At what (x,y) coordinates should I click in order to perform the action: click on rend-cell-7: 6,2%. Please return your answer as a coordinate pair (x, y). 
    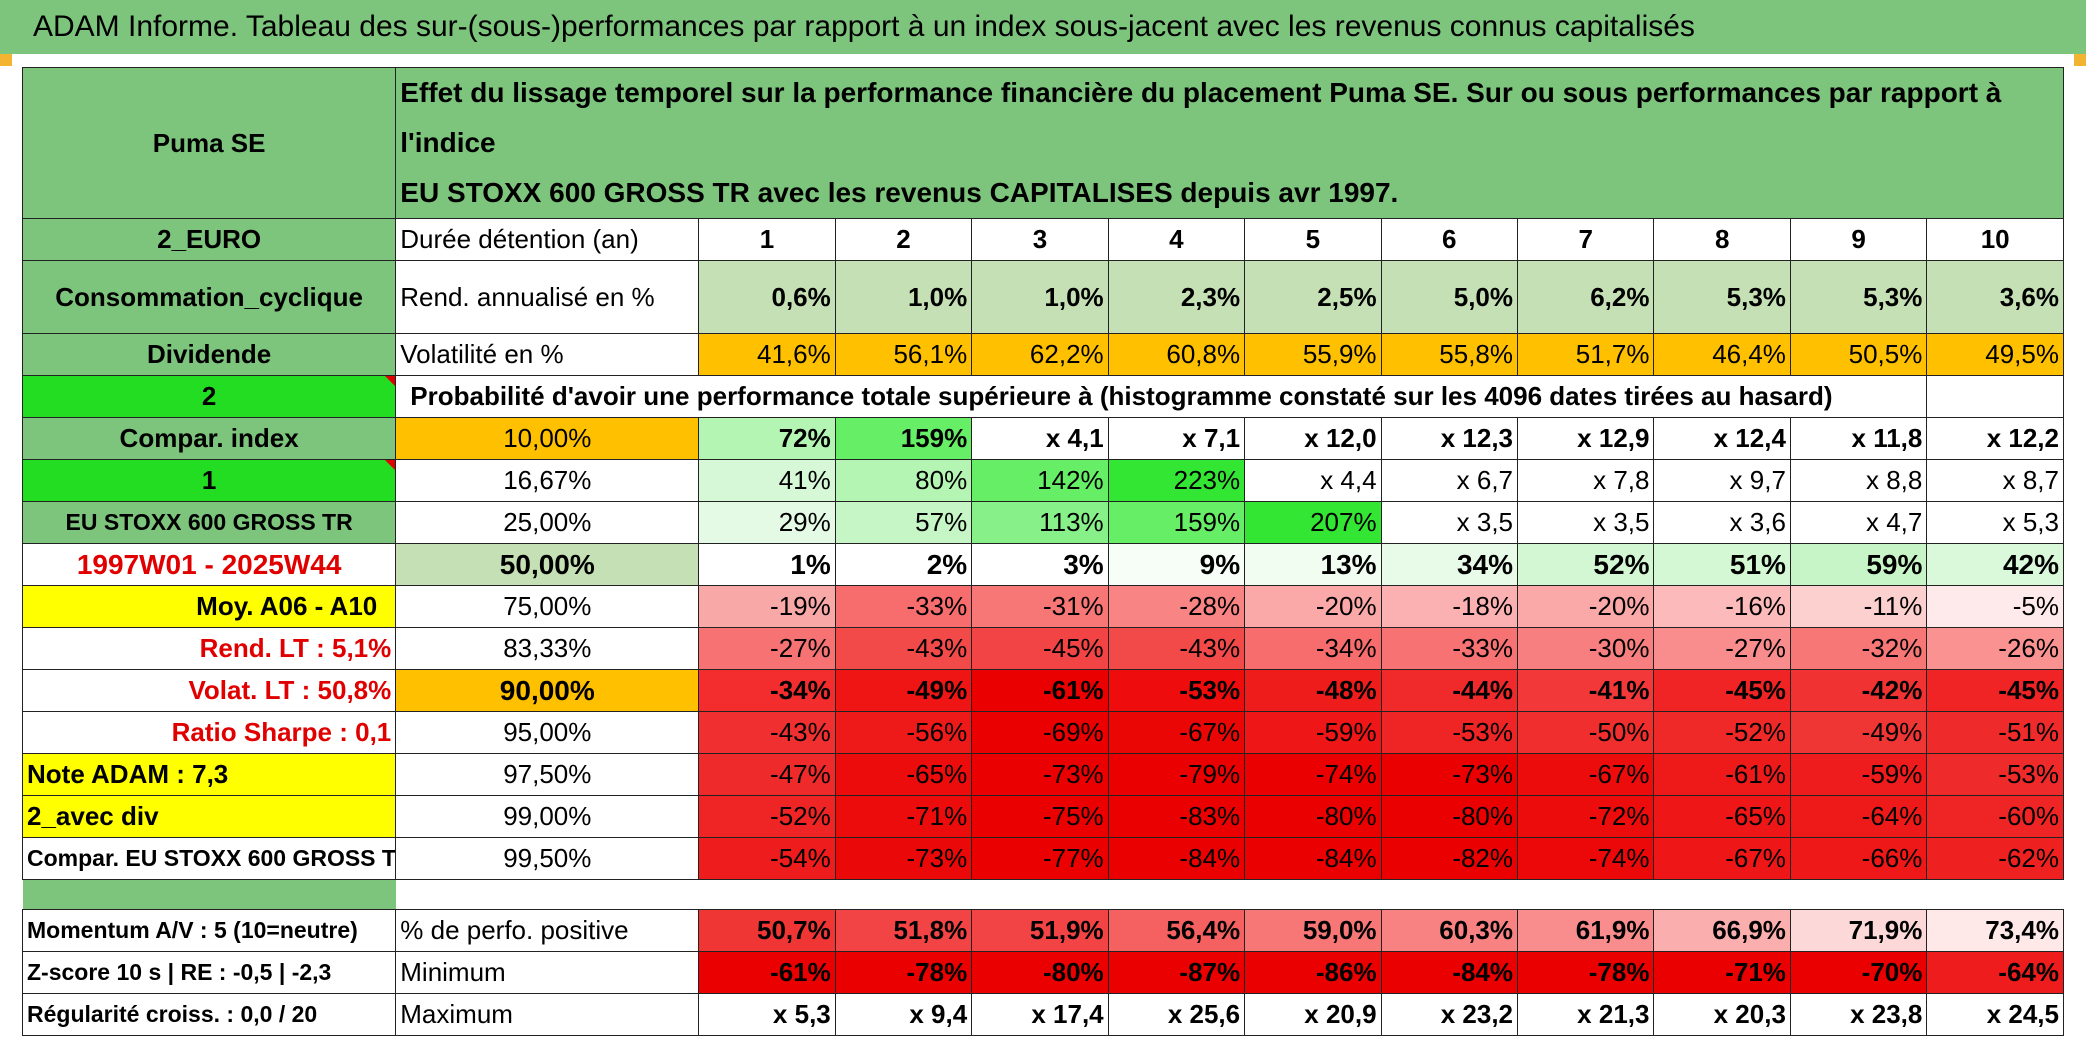
    Looking at the image, I should click on (1586, 297).